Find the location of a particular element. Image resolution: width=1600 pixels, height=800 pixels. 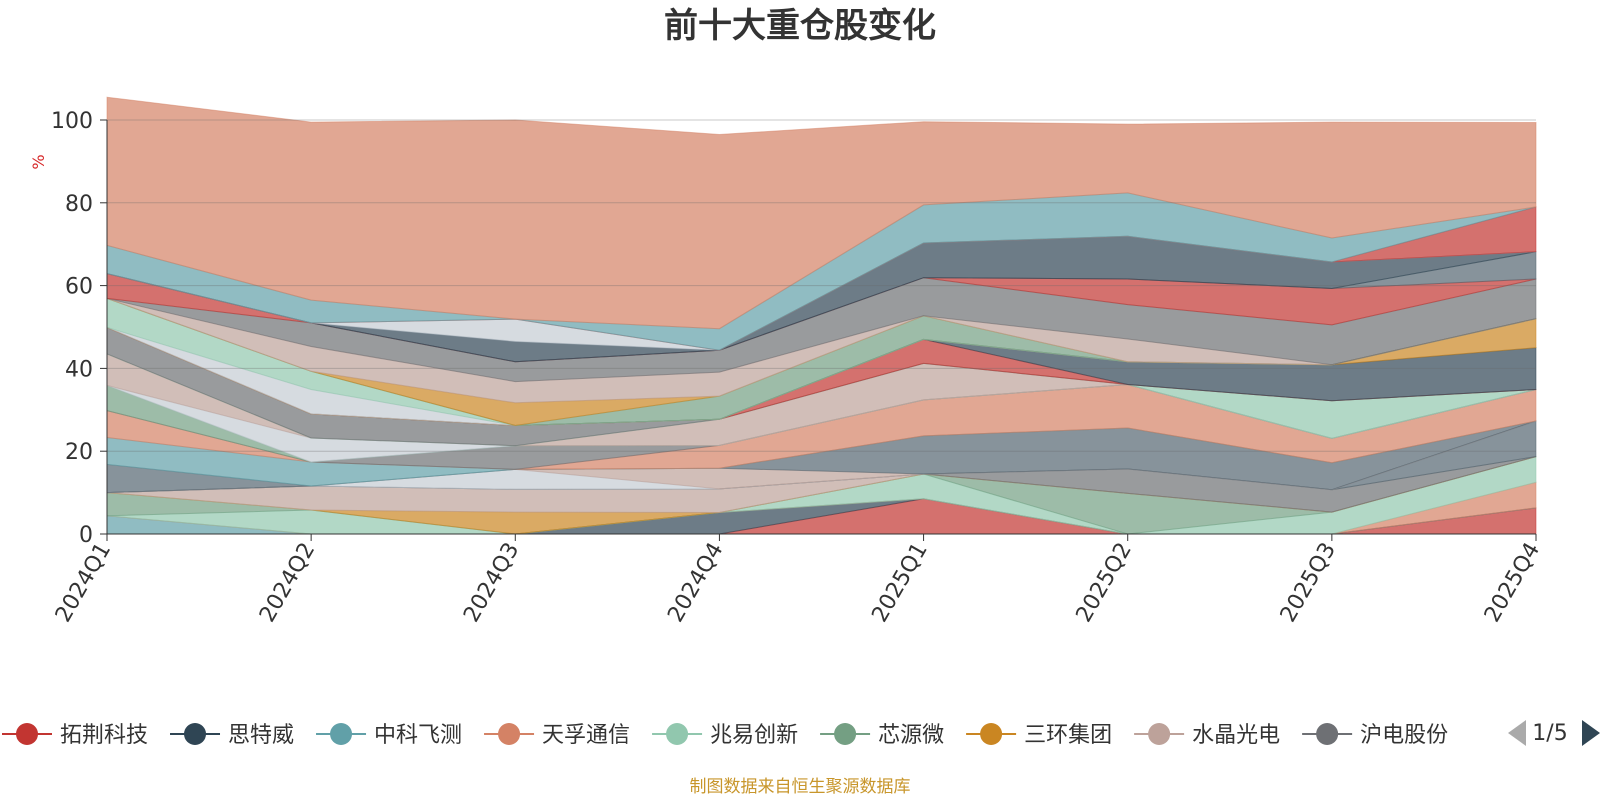

legend-label: 思特威 is located at coordinates (261, 735).